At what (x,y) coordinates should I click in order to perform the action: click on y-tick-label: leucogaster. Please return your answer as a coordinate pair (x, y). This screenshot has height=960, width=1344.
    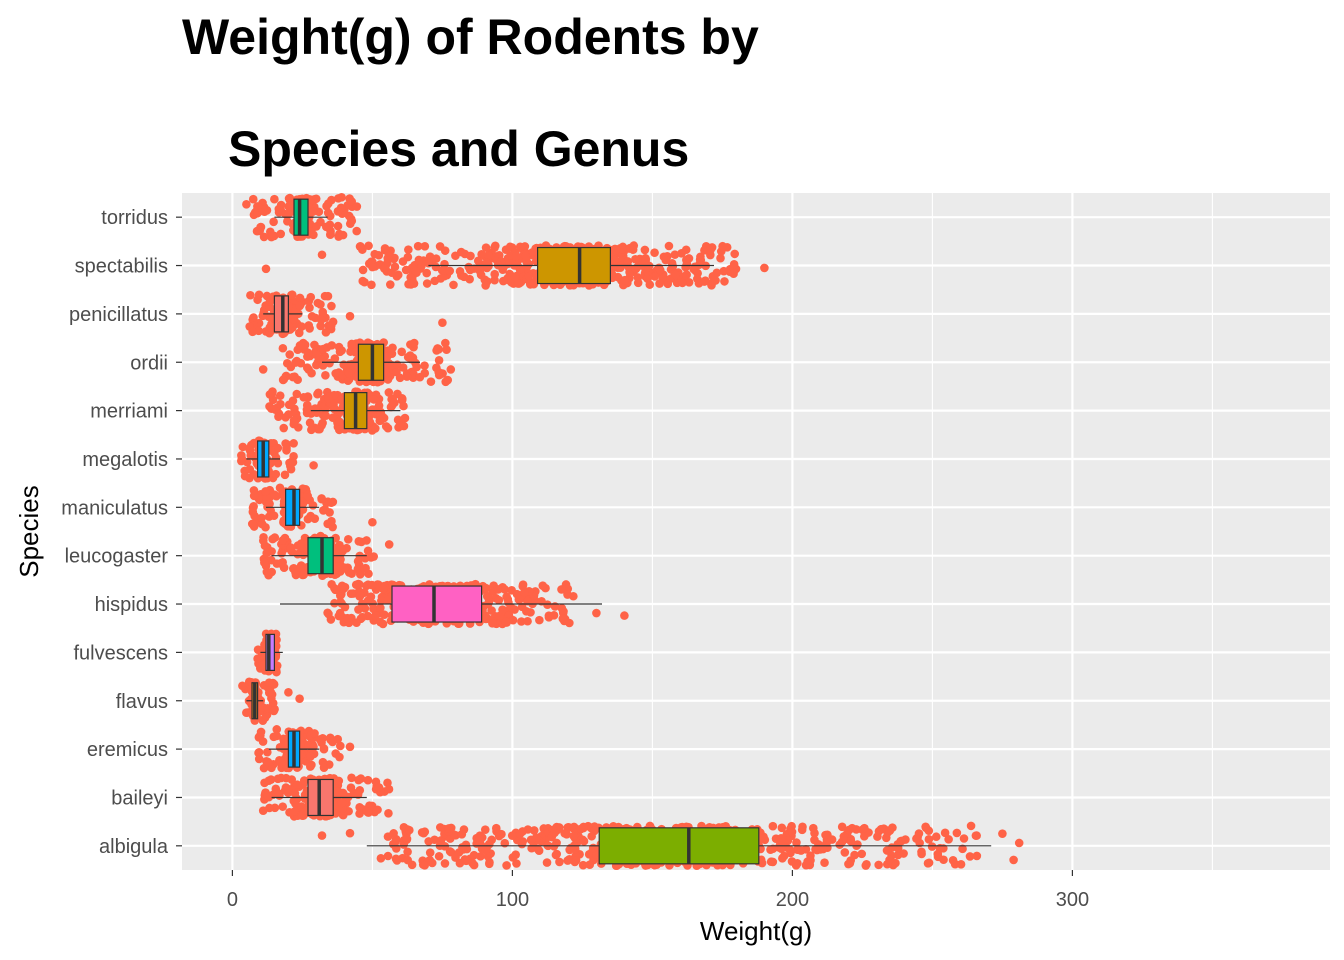
    Looking at the image, I should click on (117, 557).